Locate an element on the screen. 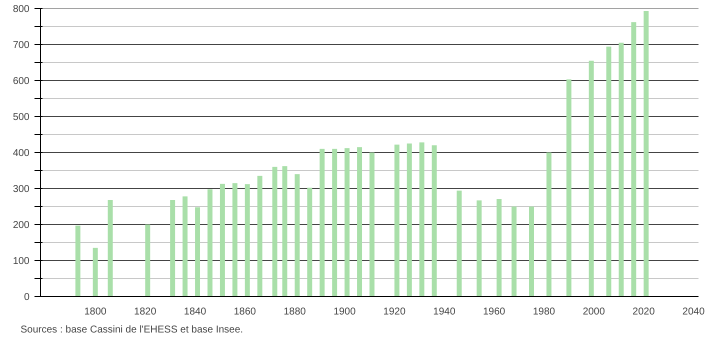 The width and height of the screenshot is (710, 340). x-tick-label: 1820 is located at coordinates (145, 312).